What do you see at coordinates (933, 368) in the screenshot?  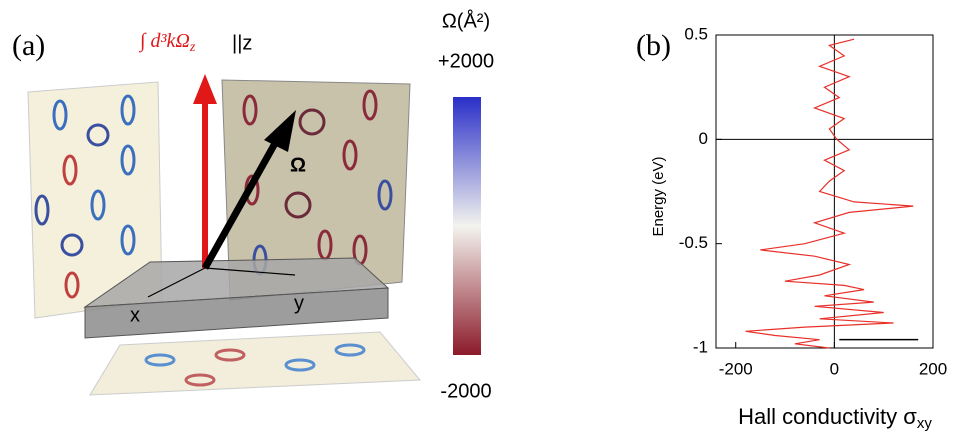 I see `x-tick-label: 200` at bounding box center [933, 368].